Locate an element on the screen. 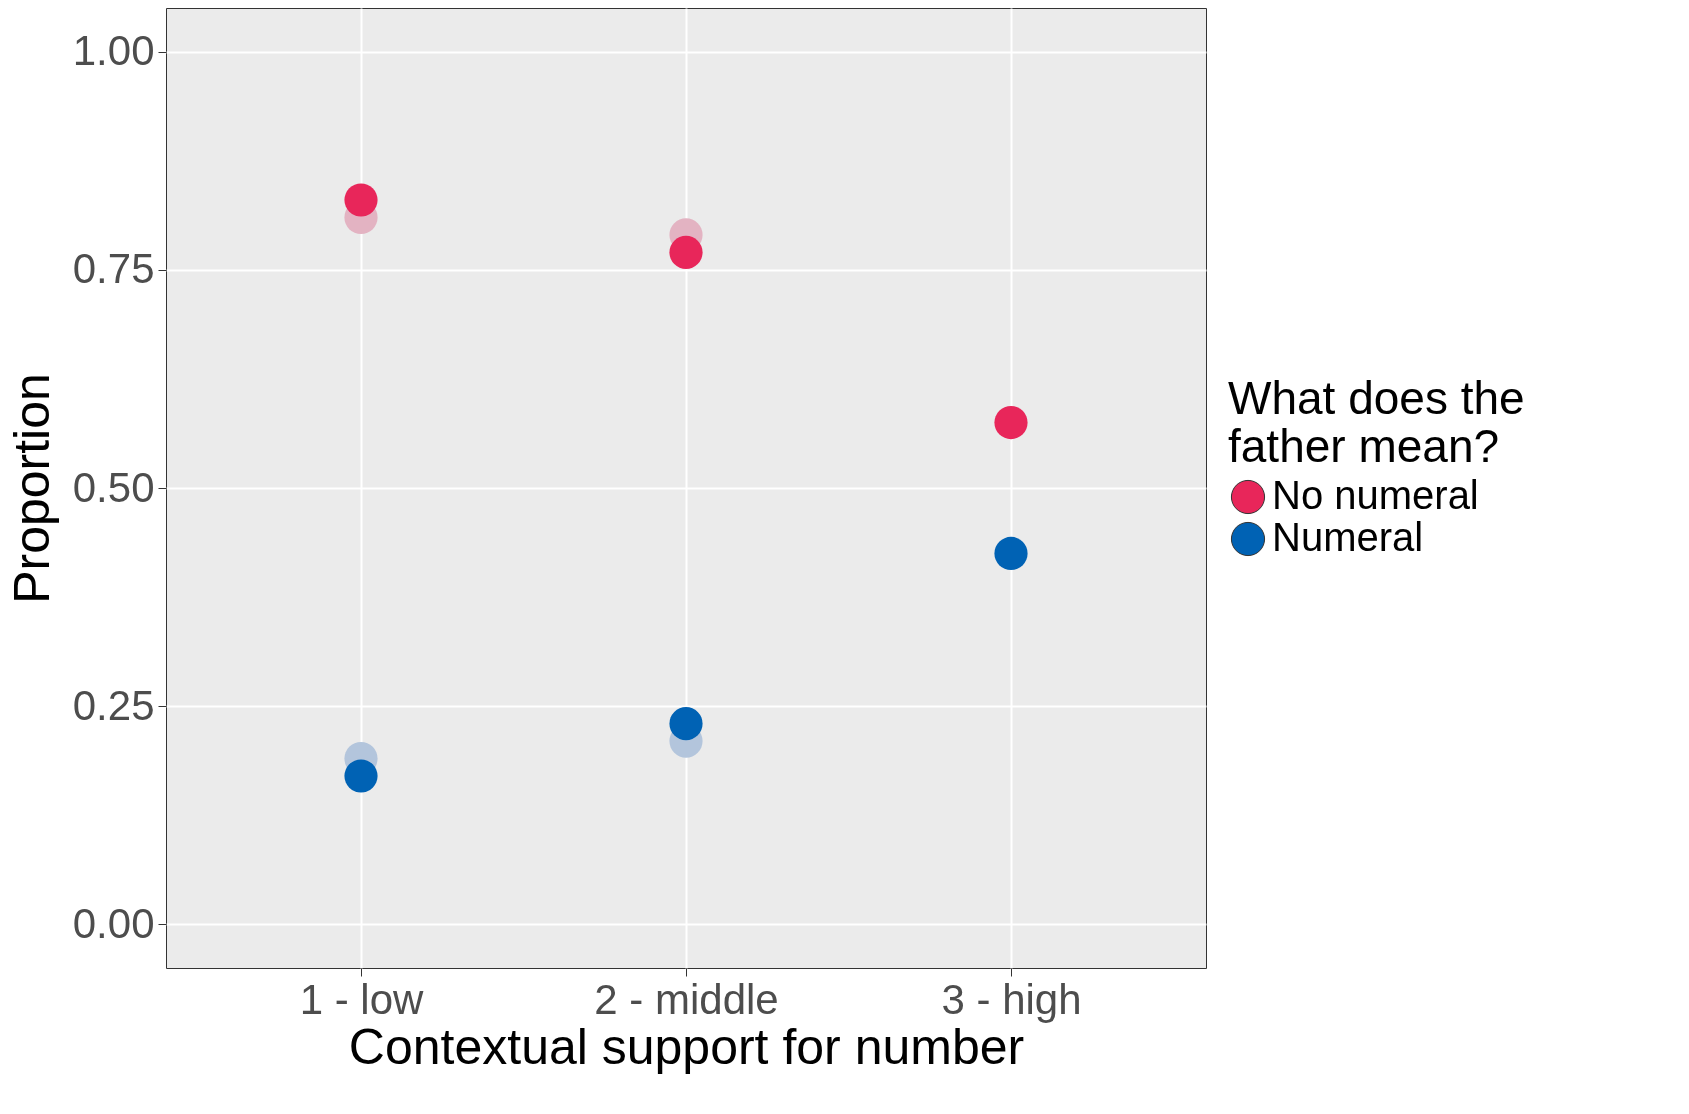  legend-label: Numeral is located at coordinates (1348, 537).